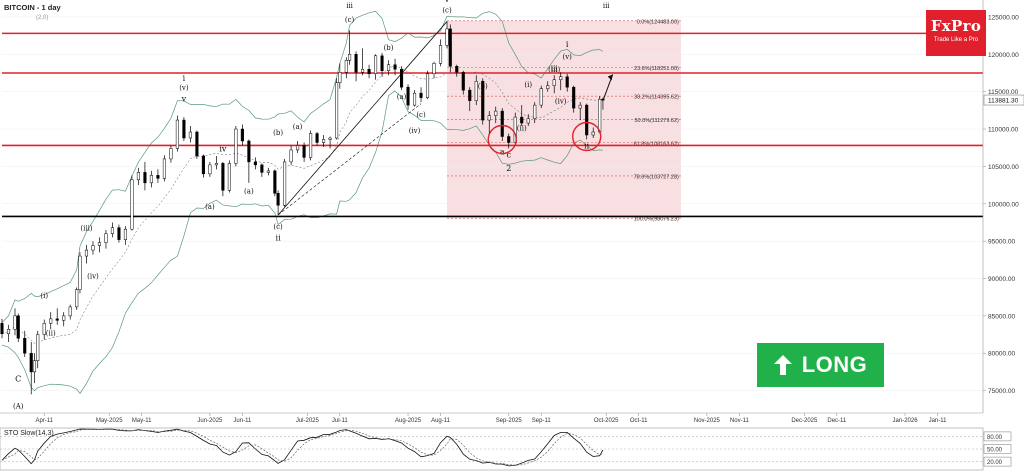 The width and height of the screenshot is (1024, 474). What do you see at coordinates (639, 421) in the screenshot?
I see `time-tick-label: Oct-11` at bounding box center [639, 421].